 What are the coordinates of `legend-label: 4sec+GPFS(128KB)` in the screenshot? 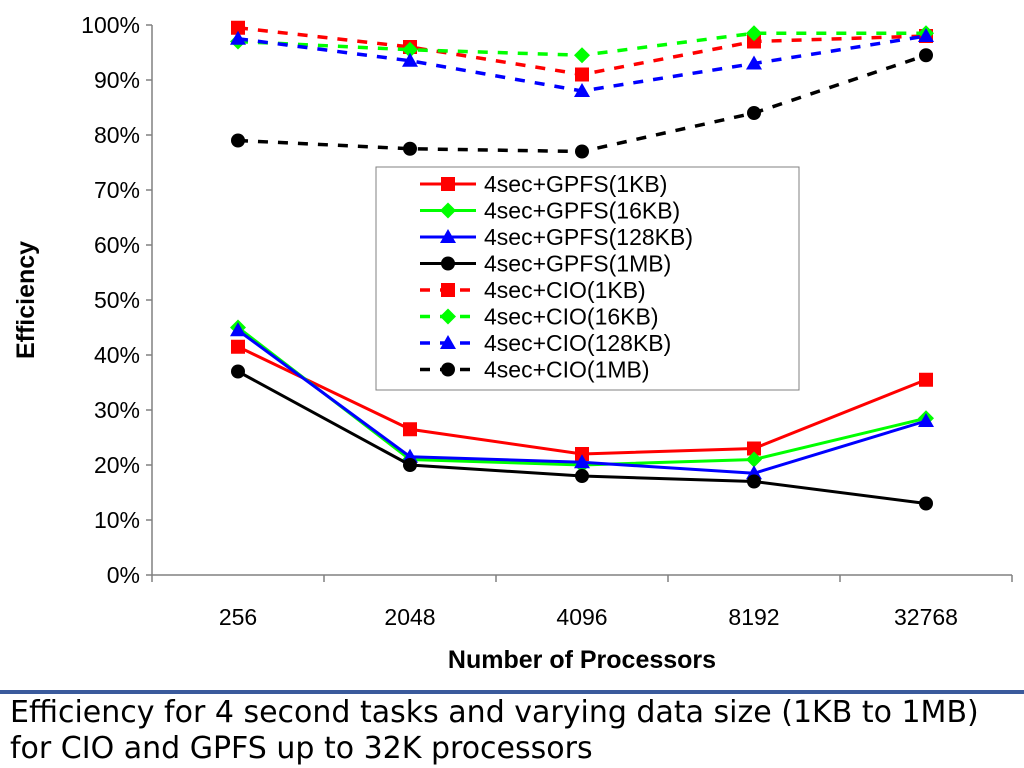 It's located at (588, 237).